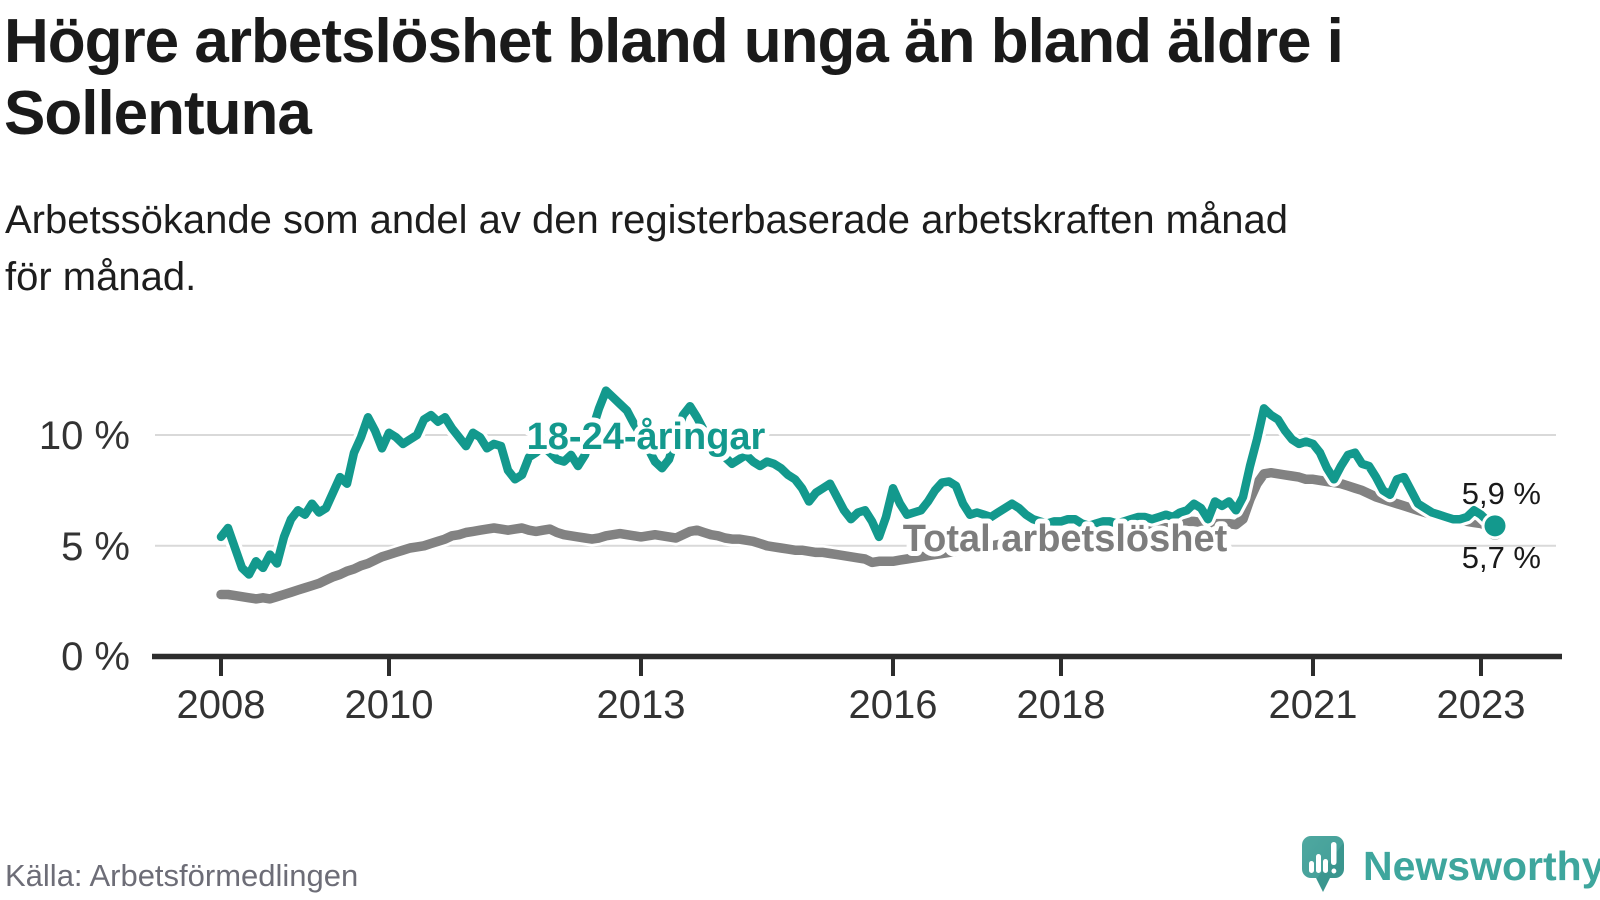  Describe the element at coordinates (389, 705) in the screenshot. I see `x-tick-label-2010: 2010` at that location.